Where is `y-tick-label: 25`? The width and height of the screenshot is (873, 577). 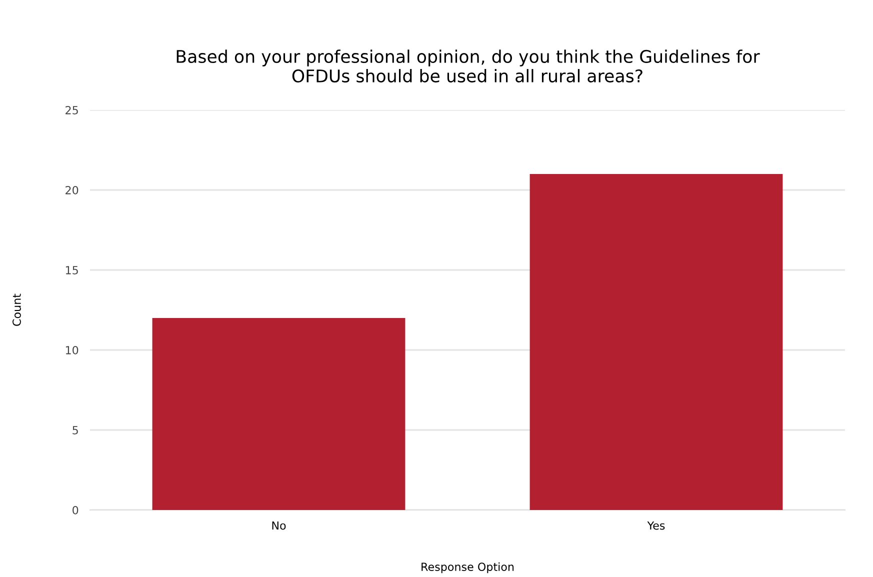
y-tick-label: 25 is located at coordinates (72, 110).